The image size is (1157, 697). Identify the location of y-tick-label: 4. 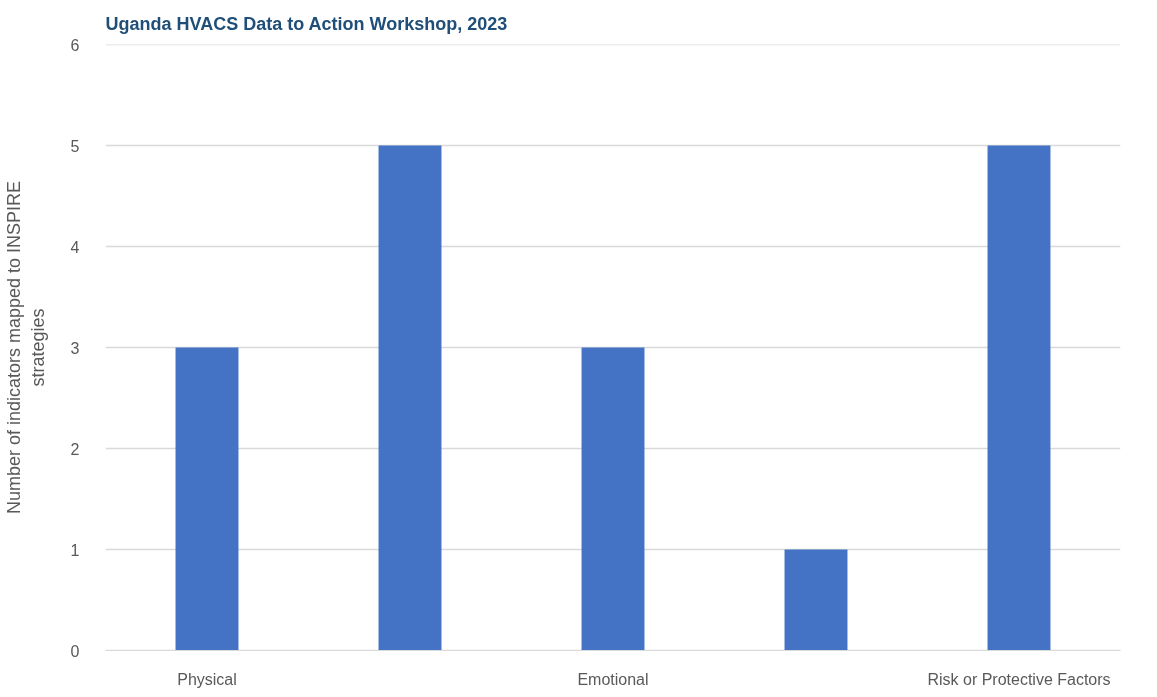
(75, 247).